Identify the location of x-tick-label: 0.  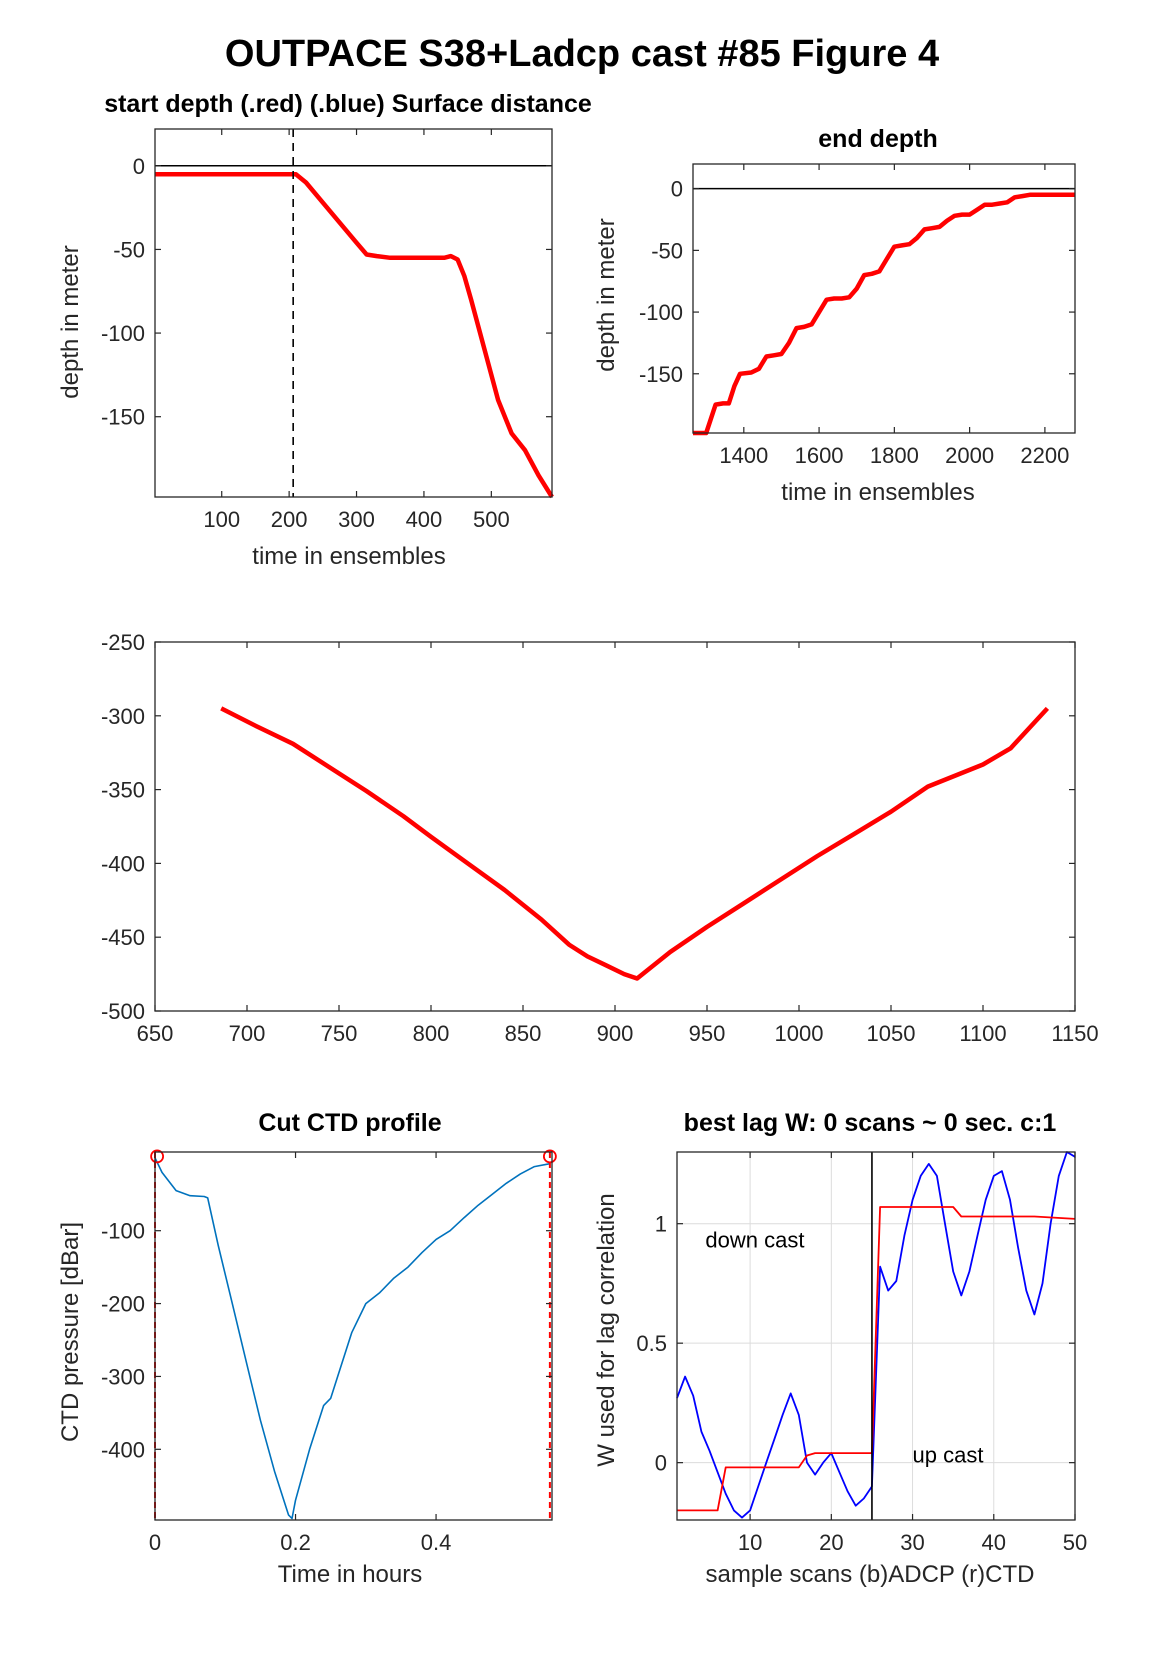
(155, 1542).